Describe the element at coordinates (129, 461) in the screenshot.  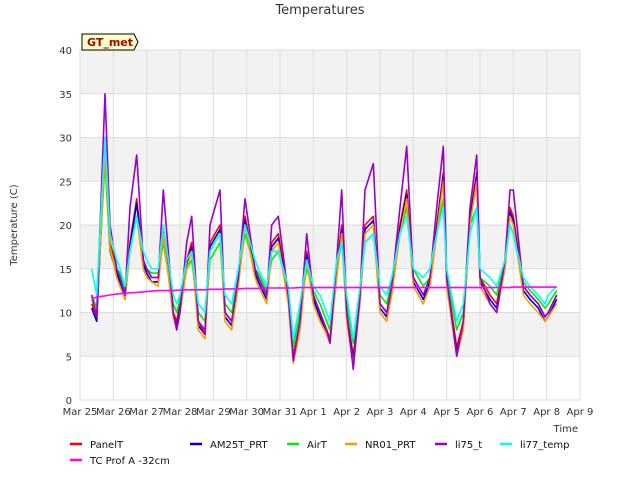
I see `legend-label: TC Prof A -32cm` at that location.